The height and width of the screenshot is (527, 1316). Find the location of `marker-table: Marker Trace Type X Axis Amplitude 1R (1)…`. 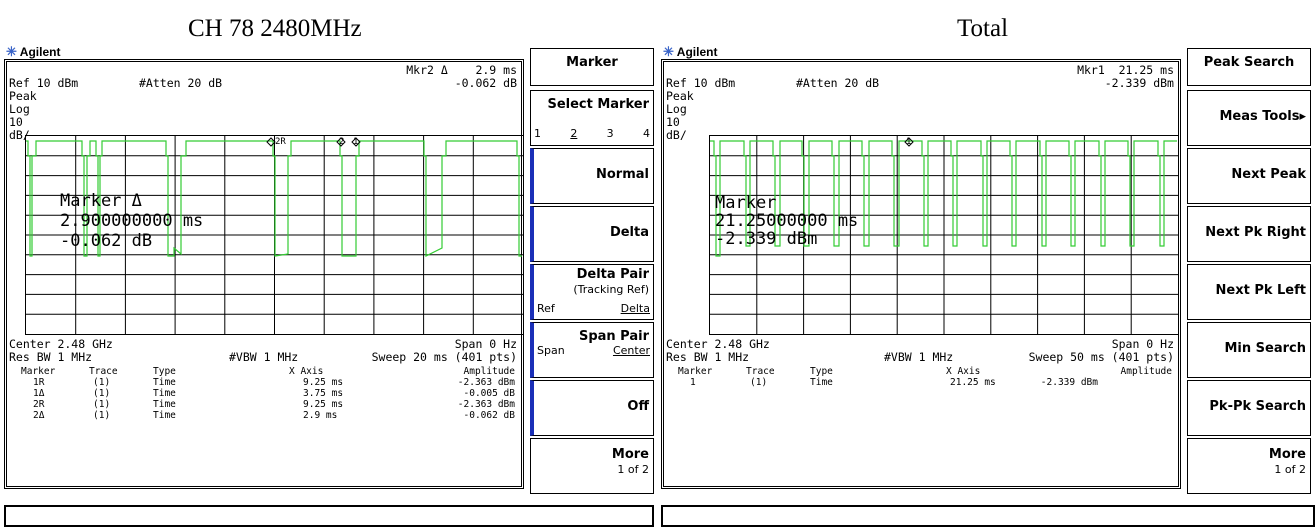

marker-table: Marker Trace Type X Axis Amplitude 1R (1)… is located at coordinates (267, 393).